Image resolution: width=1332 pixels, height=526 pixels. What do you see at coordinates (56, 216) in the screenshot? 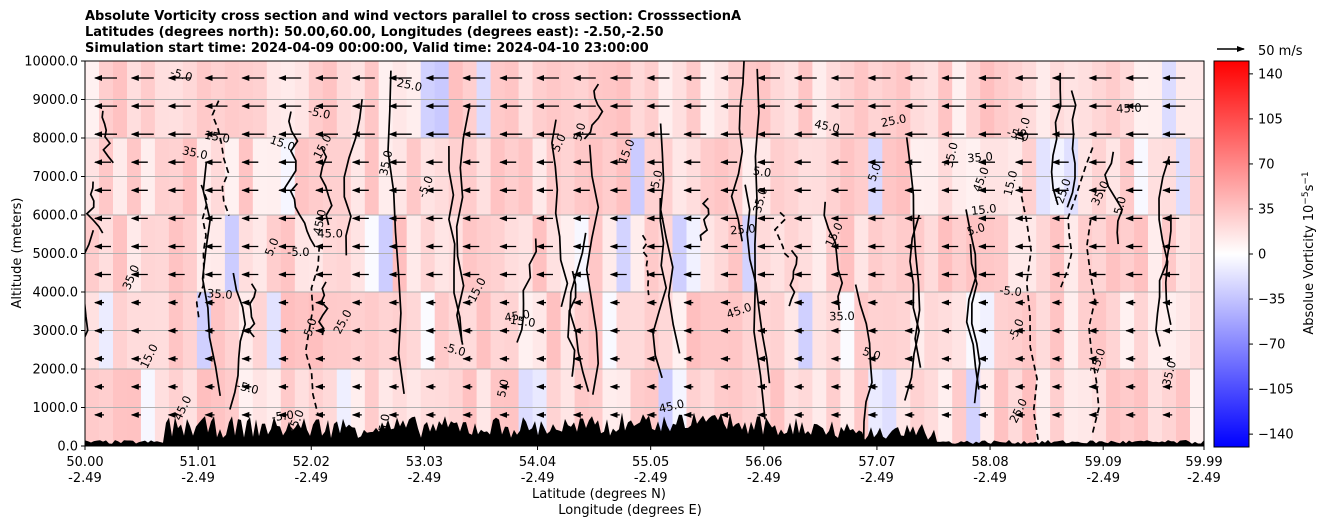
I see `y-tick-label: 6000.0` at bounding box center [56, 216].